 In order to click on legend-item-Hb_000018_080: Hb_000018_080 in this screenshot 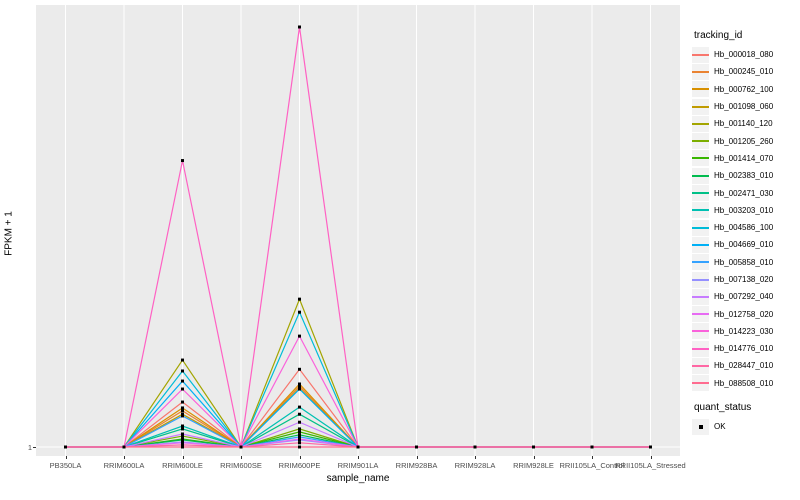, I will do `click(745, 54)`.